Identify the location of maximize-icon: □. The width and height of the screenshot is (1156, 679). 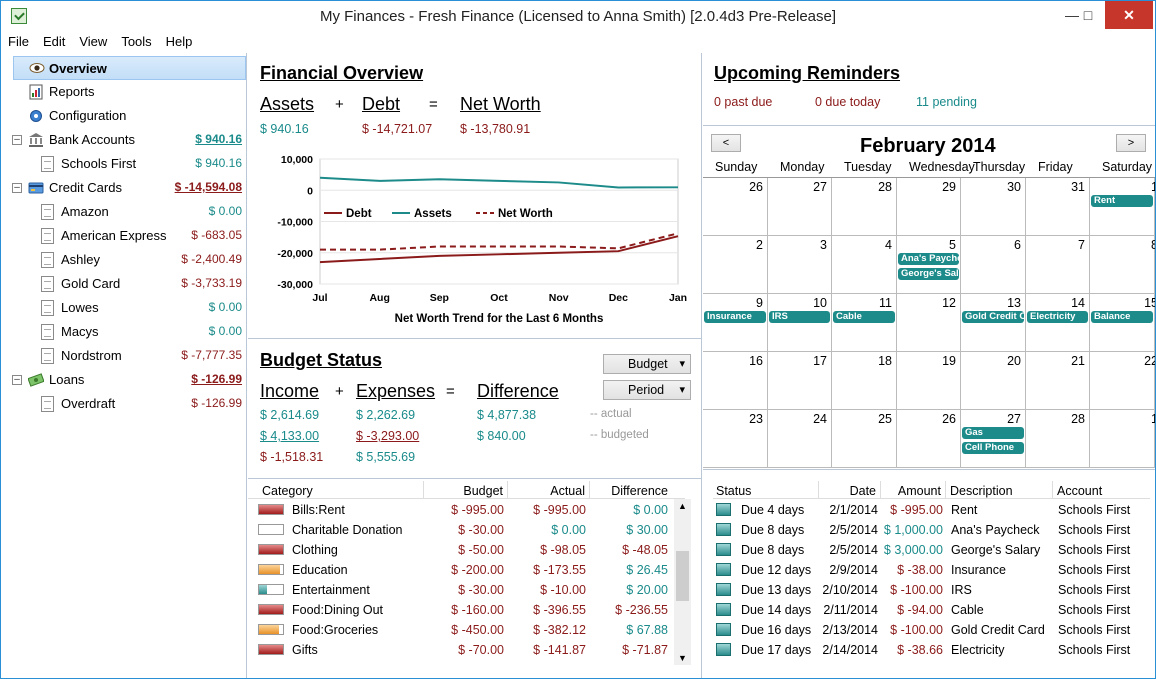
(1088, 15).